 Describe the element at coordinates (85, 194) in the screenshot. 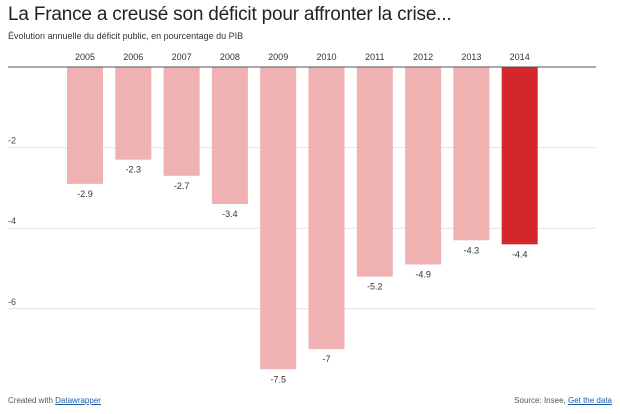

I see `value-label: -2.9` at that location.